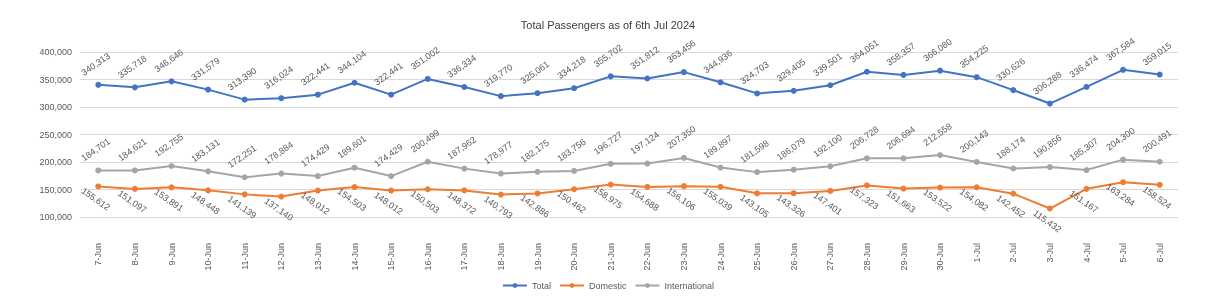 This screenshot has width=1216, height=305. What do you see at coordinates (1013, 253) in the screenshot?
I see `x-tick-label: 2-Jul` at bounding box center [1013, 253].